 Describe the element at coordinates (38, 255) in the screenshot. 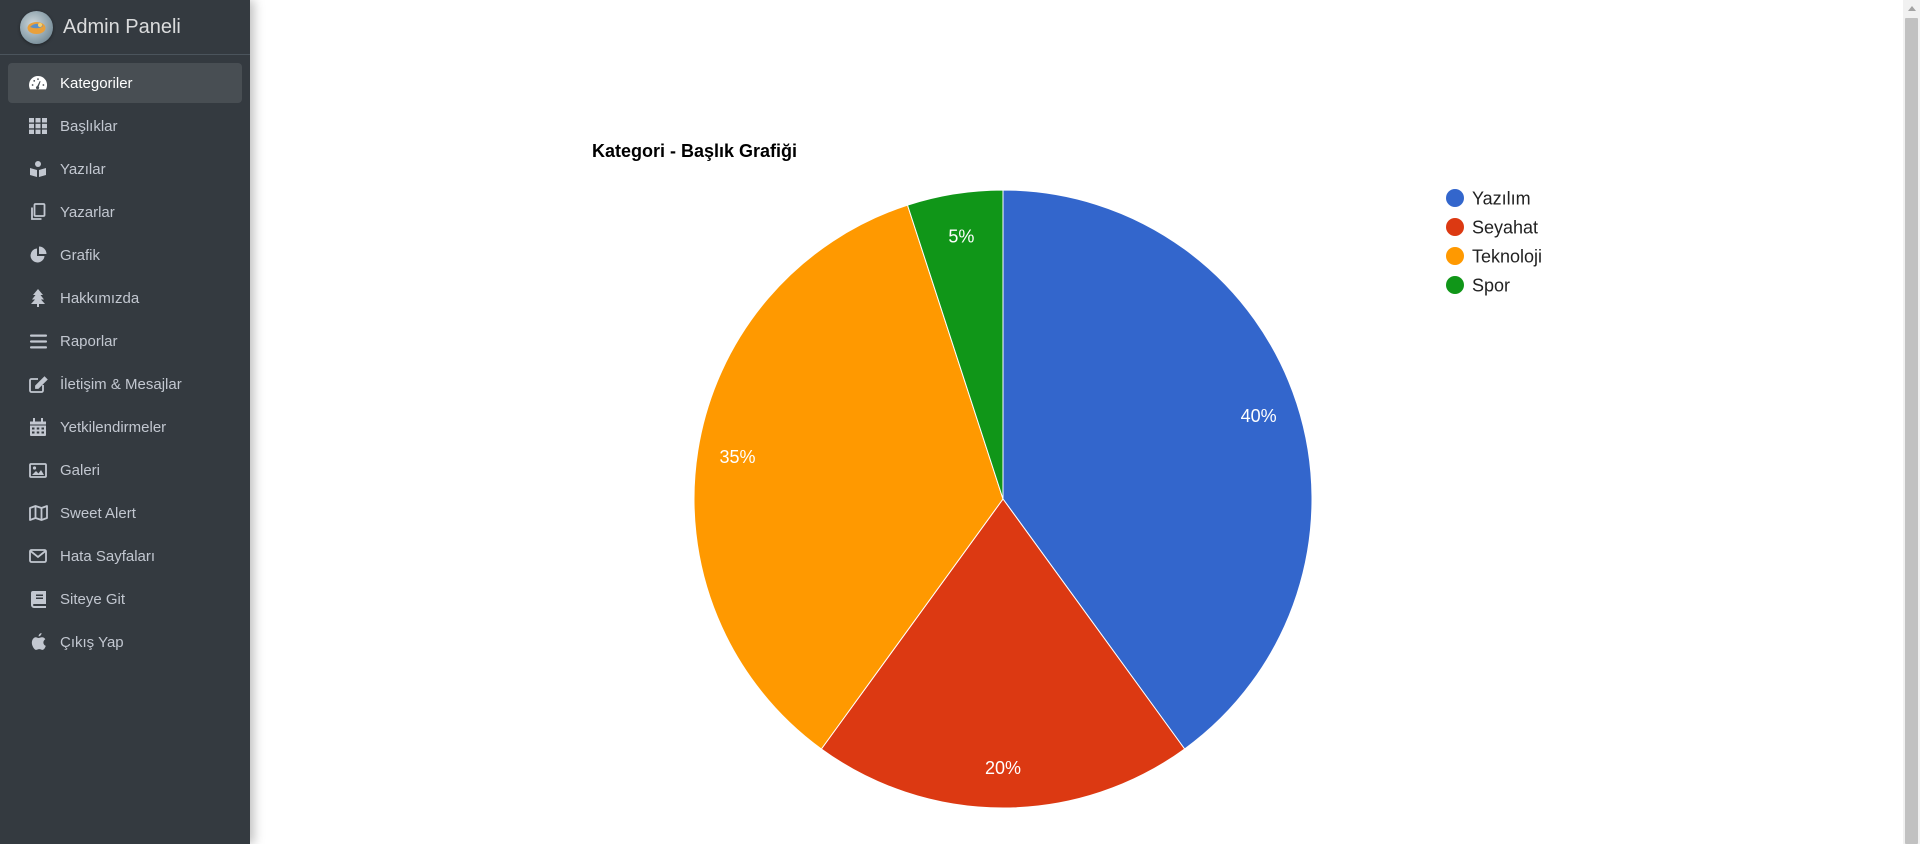

I see `pie-chart-icon` at that location.